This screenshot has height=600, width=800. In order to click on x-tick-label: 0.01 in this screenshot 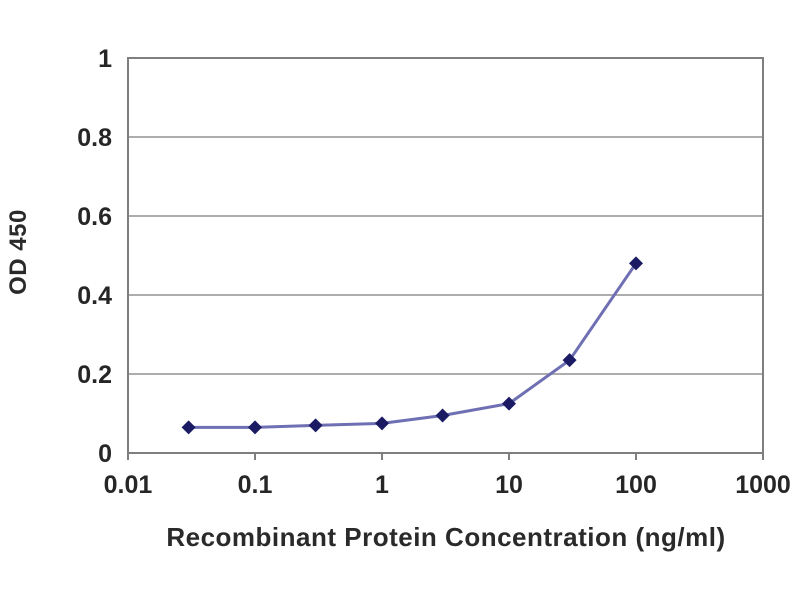, I will do `click(128, 485)`.